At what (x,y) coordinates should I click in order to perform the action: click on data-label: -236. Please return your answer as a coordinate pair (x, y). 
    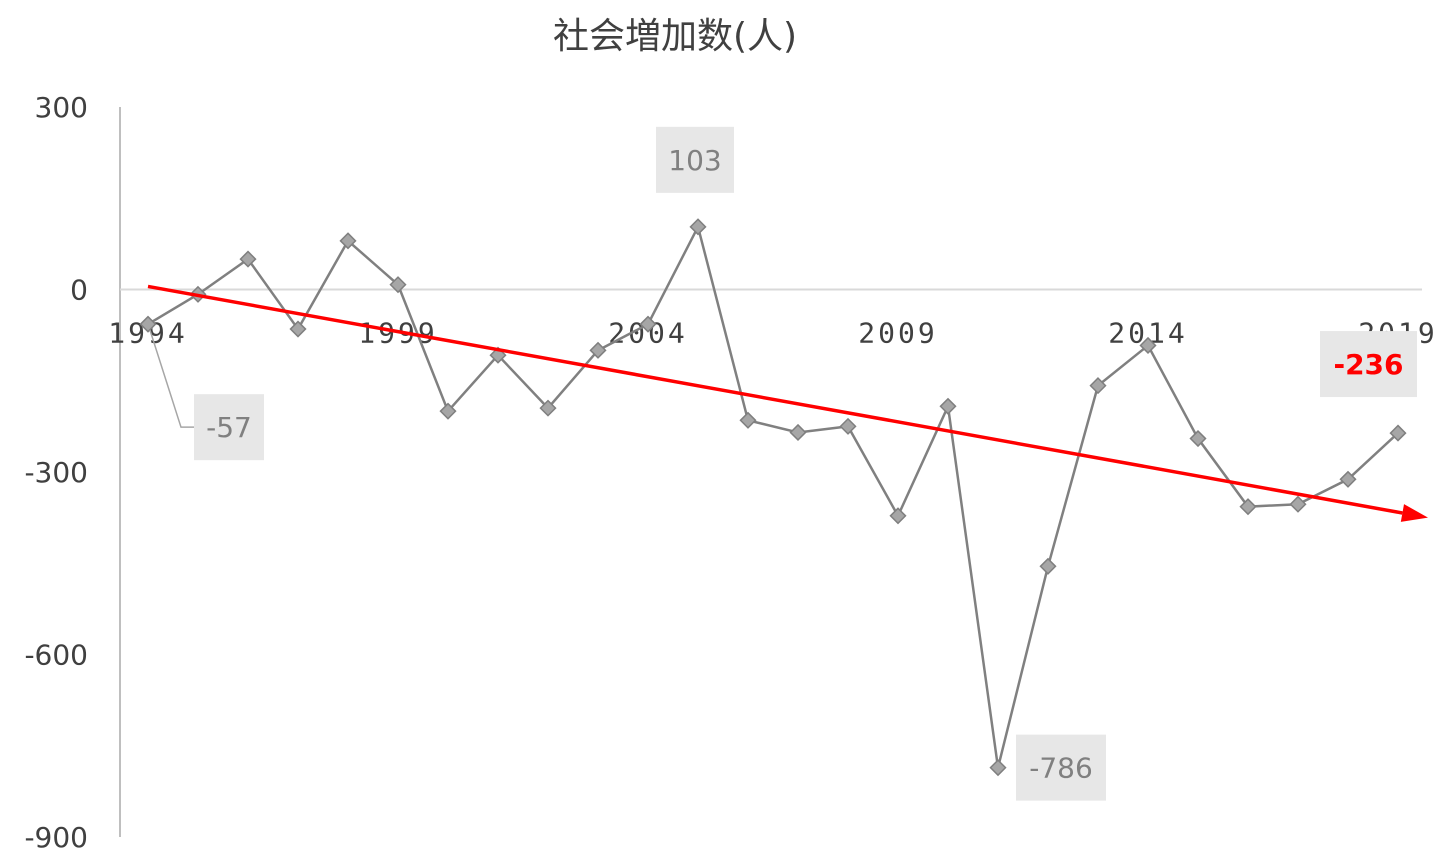
    Looking at the image, I should click on (1368, 364).